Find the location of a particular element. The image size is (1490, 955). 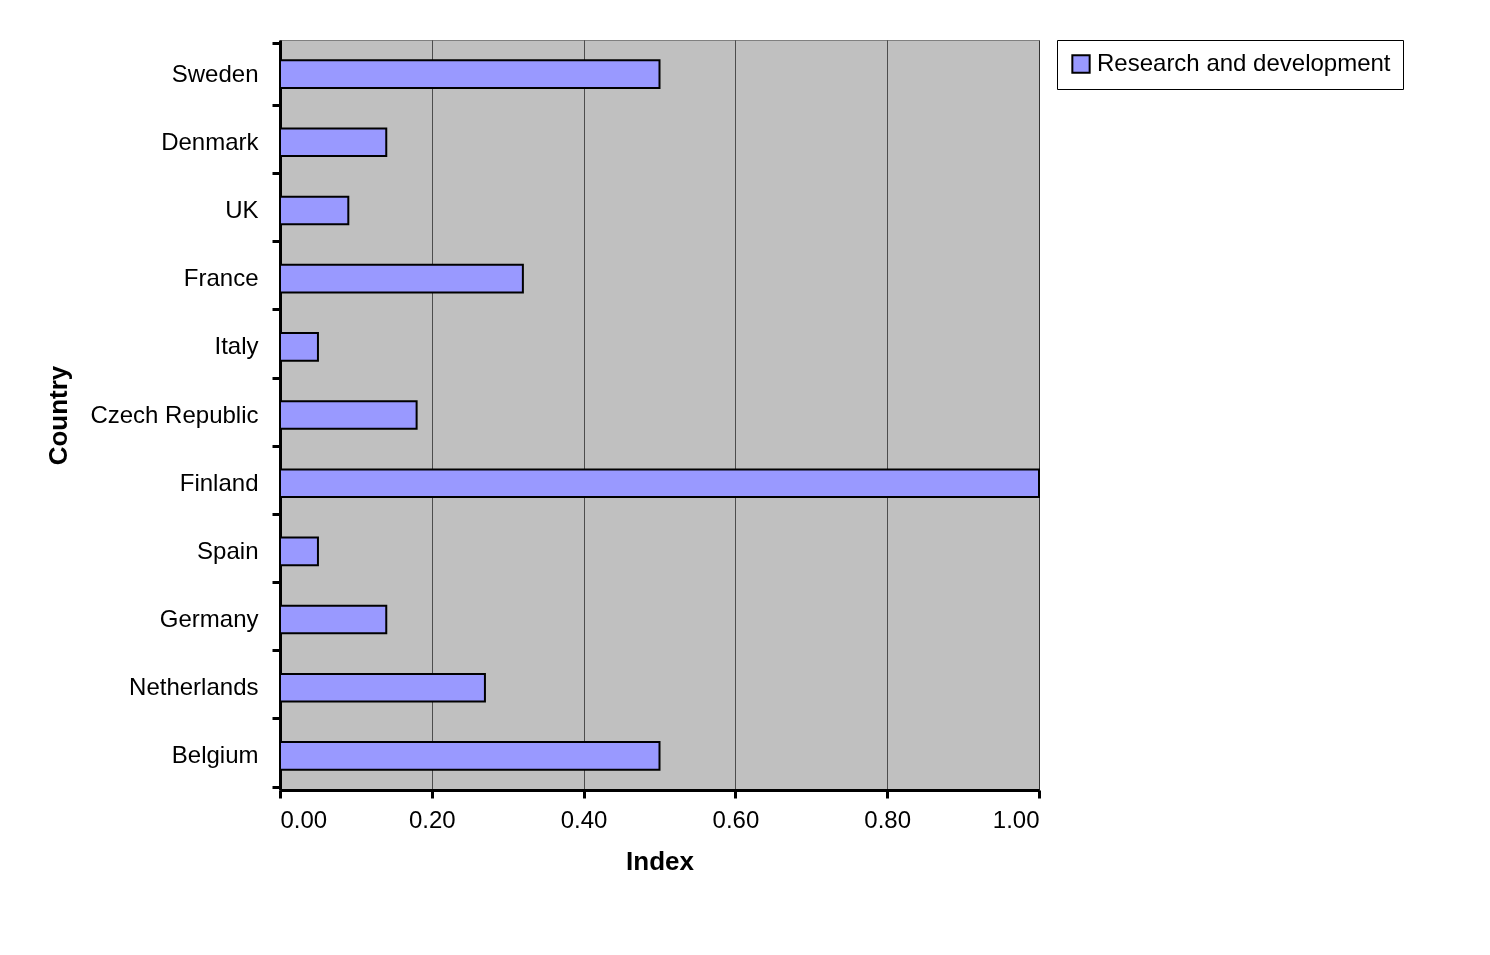

x-tick-label: 0.00 is located at coordinates (304, 819).